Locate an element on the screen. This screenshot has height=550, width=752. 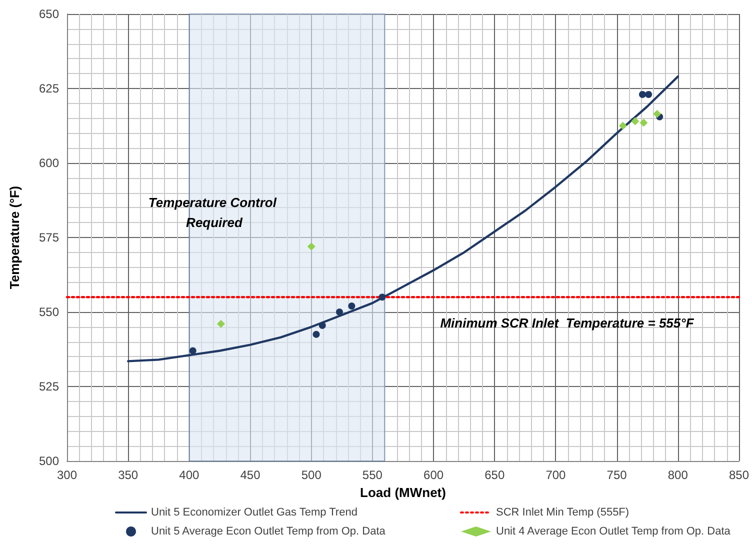
x-tick-label: 400 is located at coordinates (189, 475).